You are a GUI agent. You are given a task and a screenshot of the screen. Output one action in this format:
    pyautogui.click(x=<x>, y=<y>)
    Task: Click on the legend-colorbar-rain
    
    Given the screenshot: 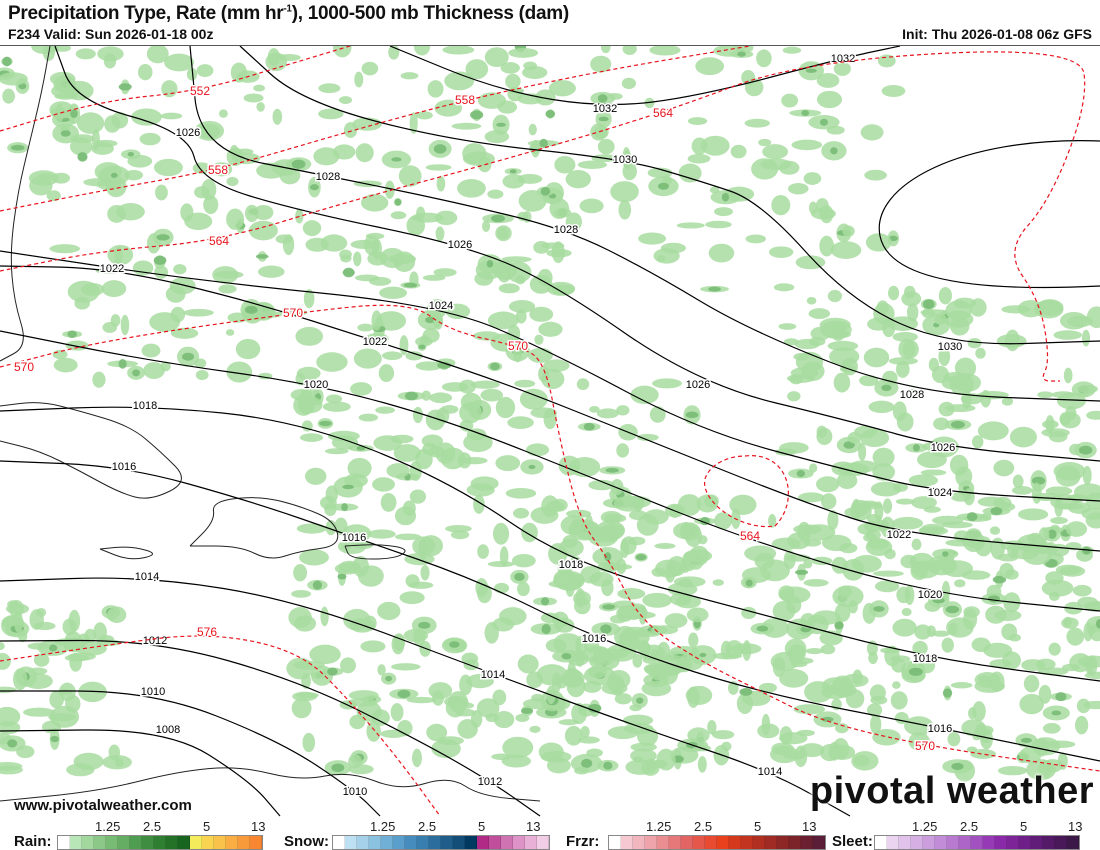 What is the action you would take?
    pyautogui.click(x=160, y=842)
    